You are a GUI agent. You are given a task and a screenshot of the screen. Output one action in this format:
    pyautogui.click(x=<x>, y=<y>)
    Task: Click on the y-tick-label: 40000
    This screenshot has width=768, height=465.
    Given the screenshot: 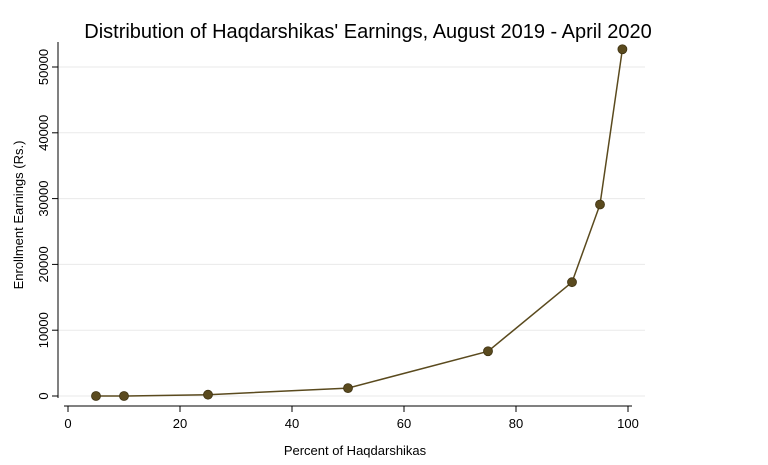 What is the action you would take?
    pyautogui.click(x=43, y=133)
    